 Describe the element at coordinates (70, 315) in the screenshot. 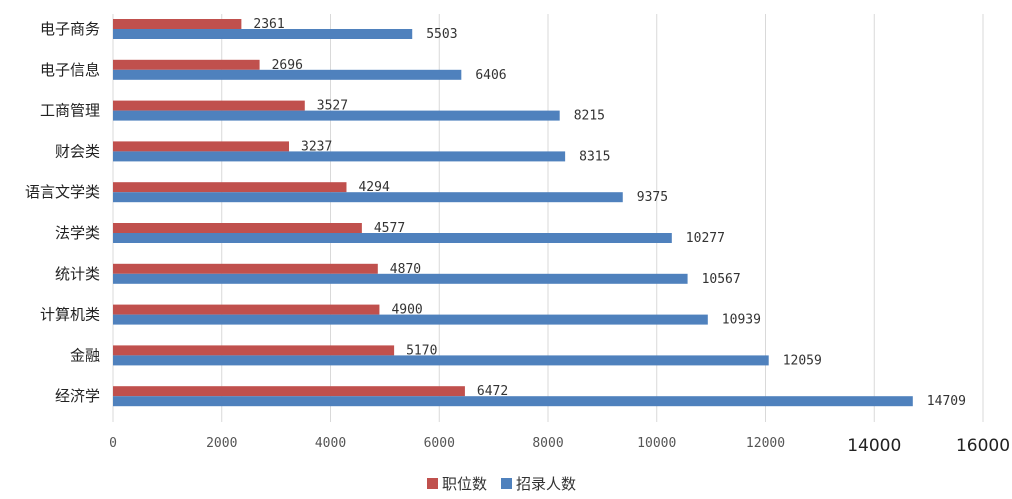

I see `category-label: 计算机类` at that location.